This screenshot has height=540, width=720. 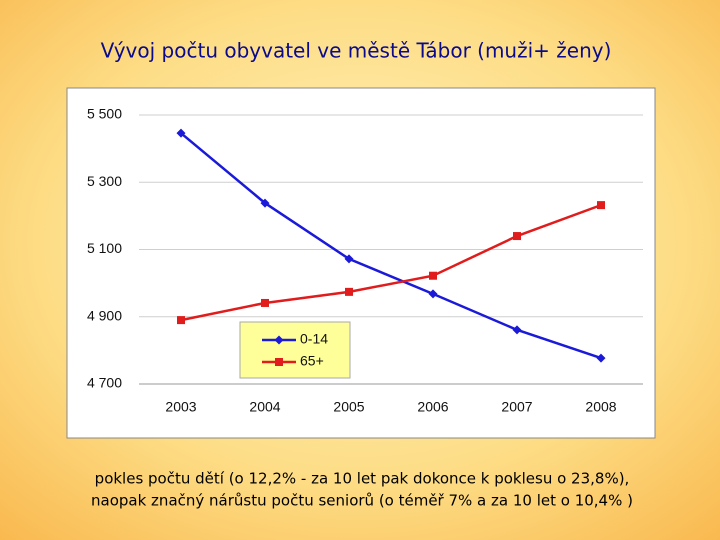 I want to click on legend-label: 0-14, so click(x=314, y=339).